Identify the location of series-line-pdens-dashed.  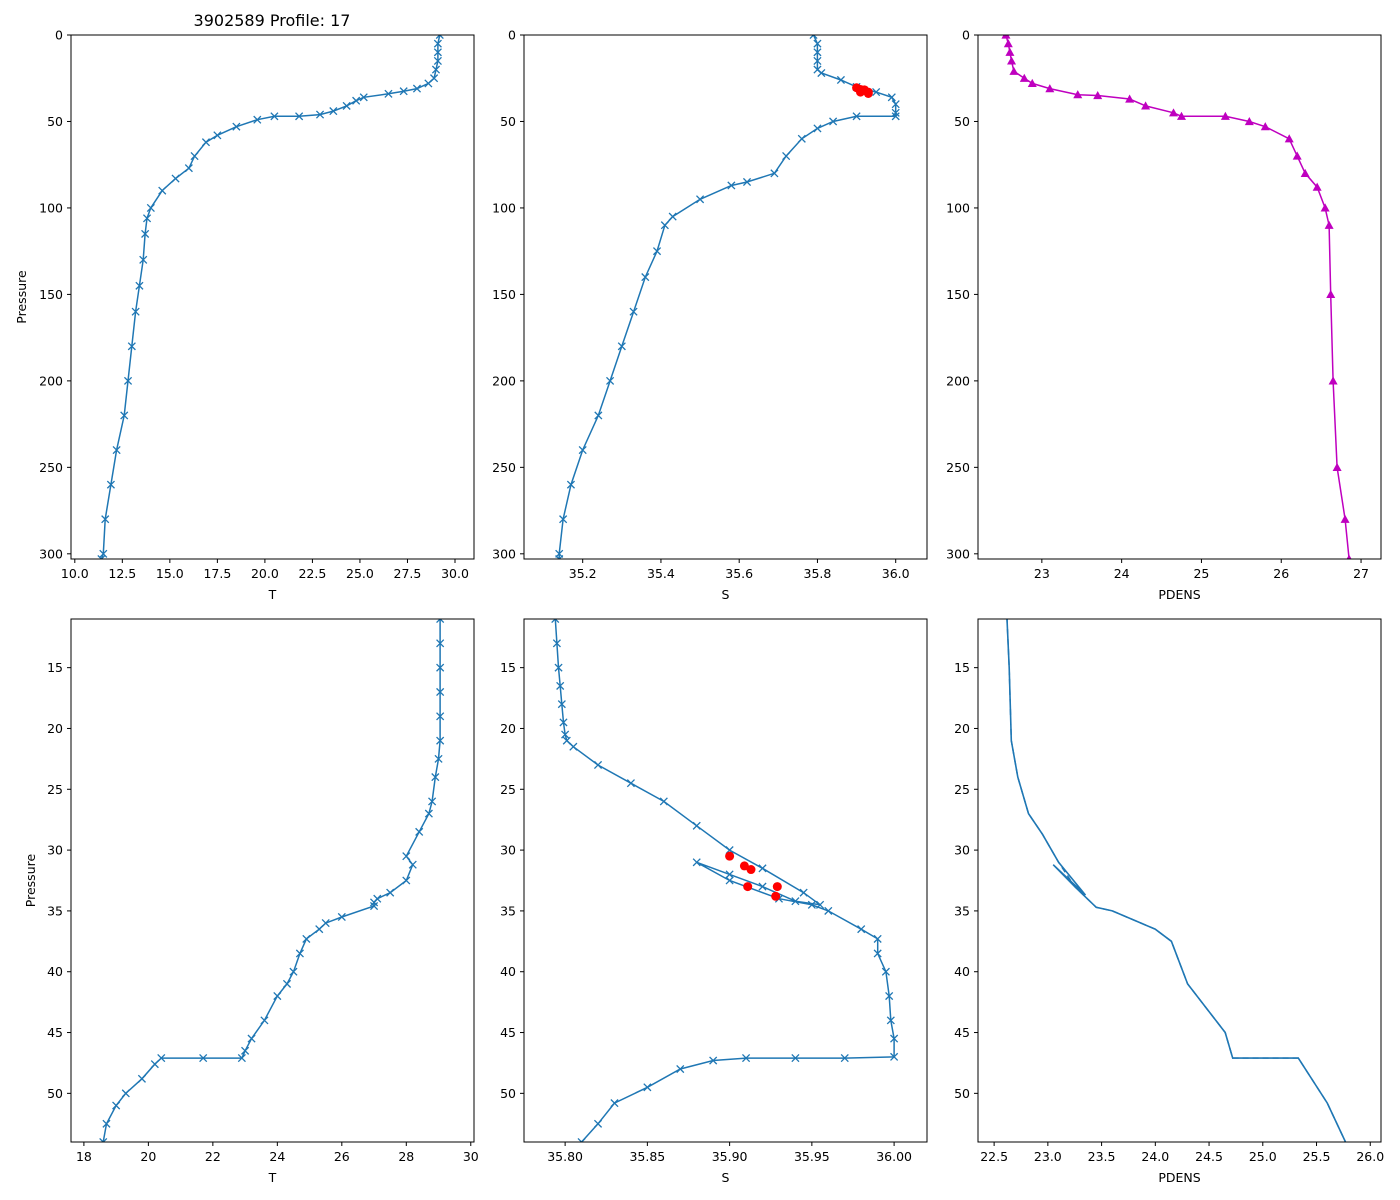
(1176, 880).